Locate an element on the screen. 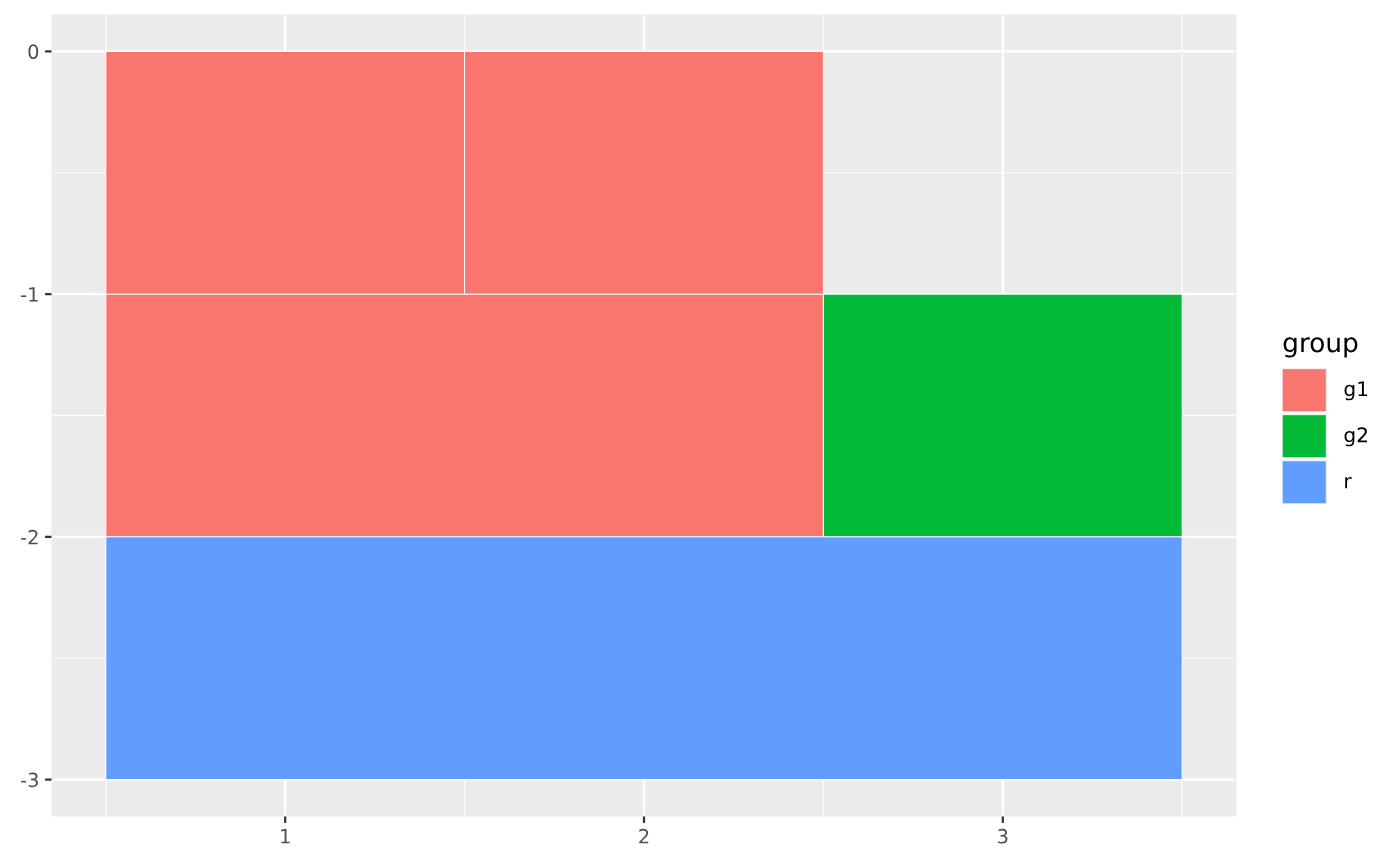  y-tick-label: -1 is located at coordinates (29, 294).